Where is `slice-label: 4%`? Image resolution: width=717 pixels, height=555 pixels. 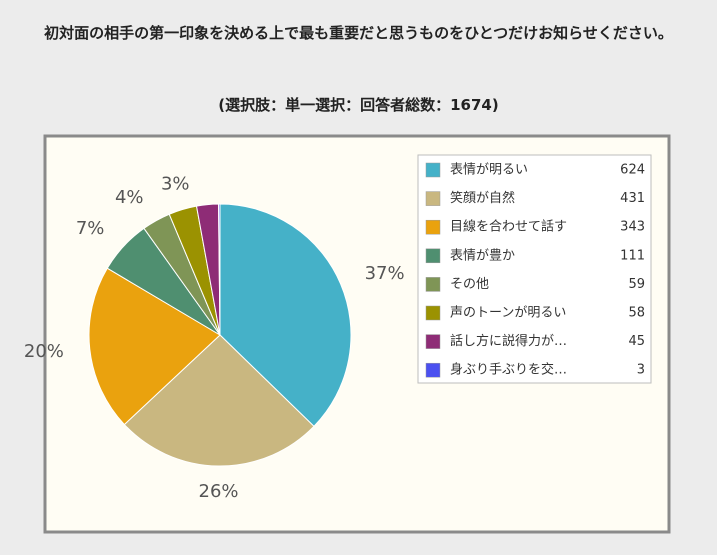 slice-label: 4% is located at coordinates (129, 197).